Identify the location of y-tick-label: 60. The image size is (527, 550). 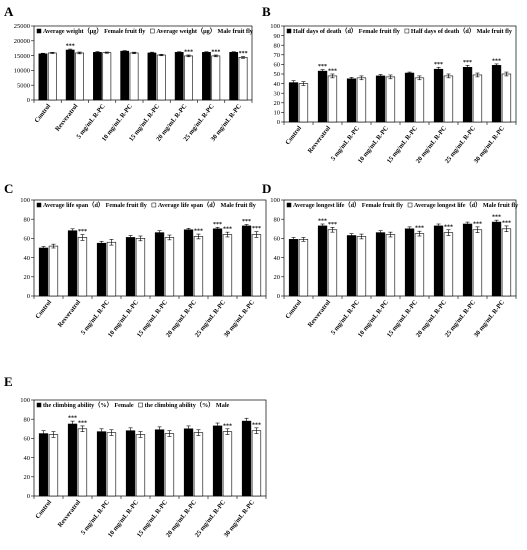
(27, 439).